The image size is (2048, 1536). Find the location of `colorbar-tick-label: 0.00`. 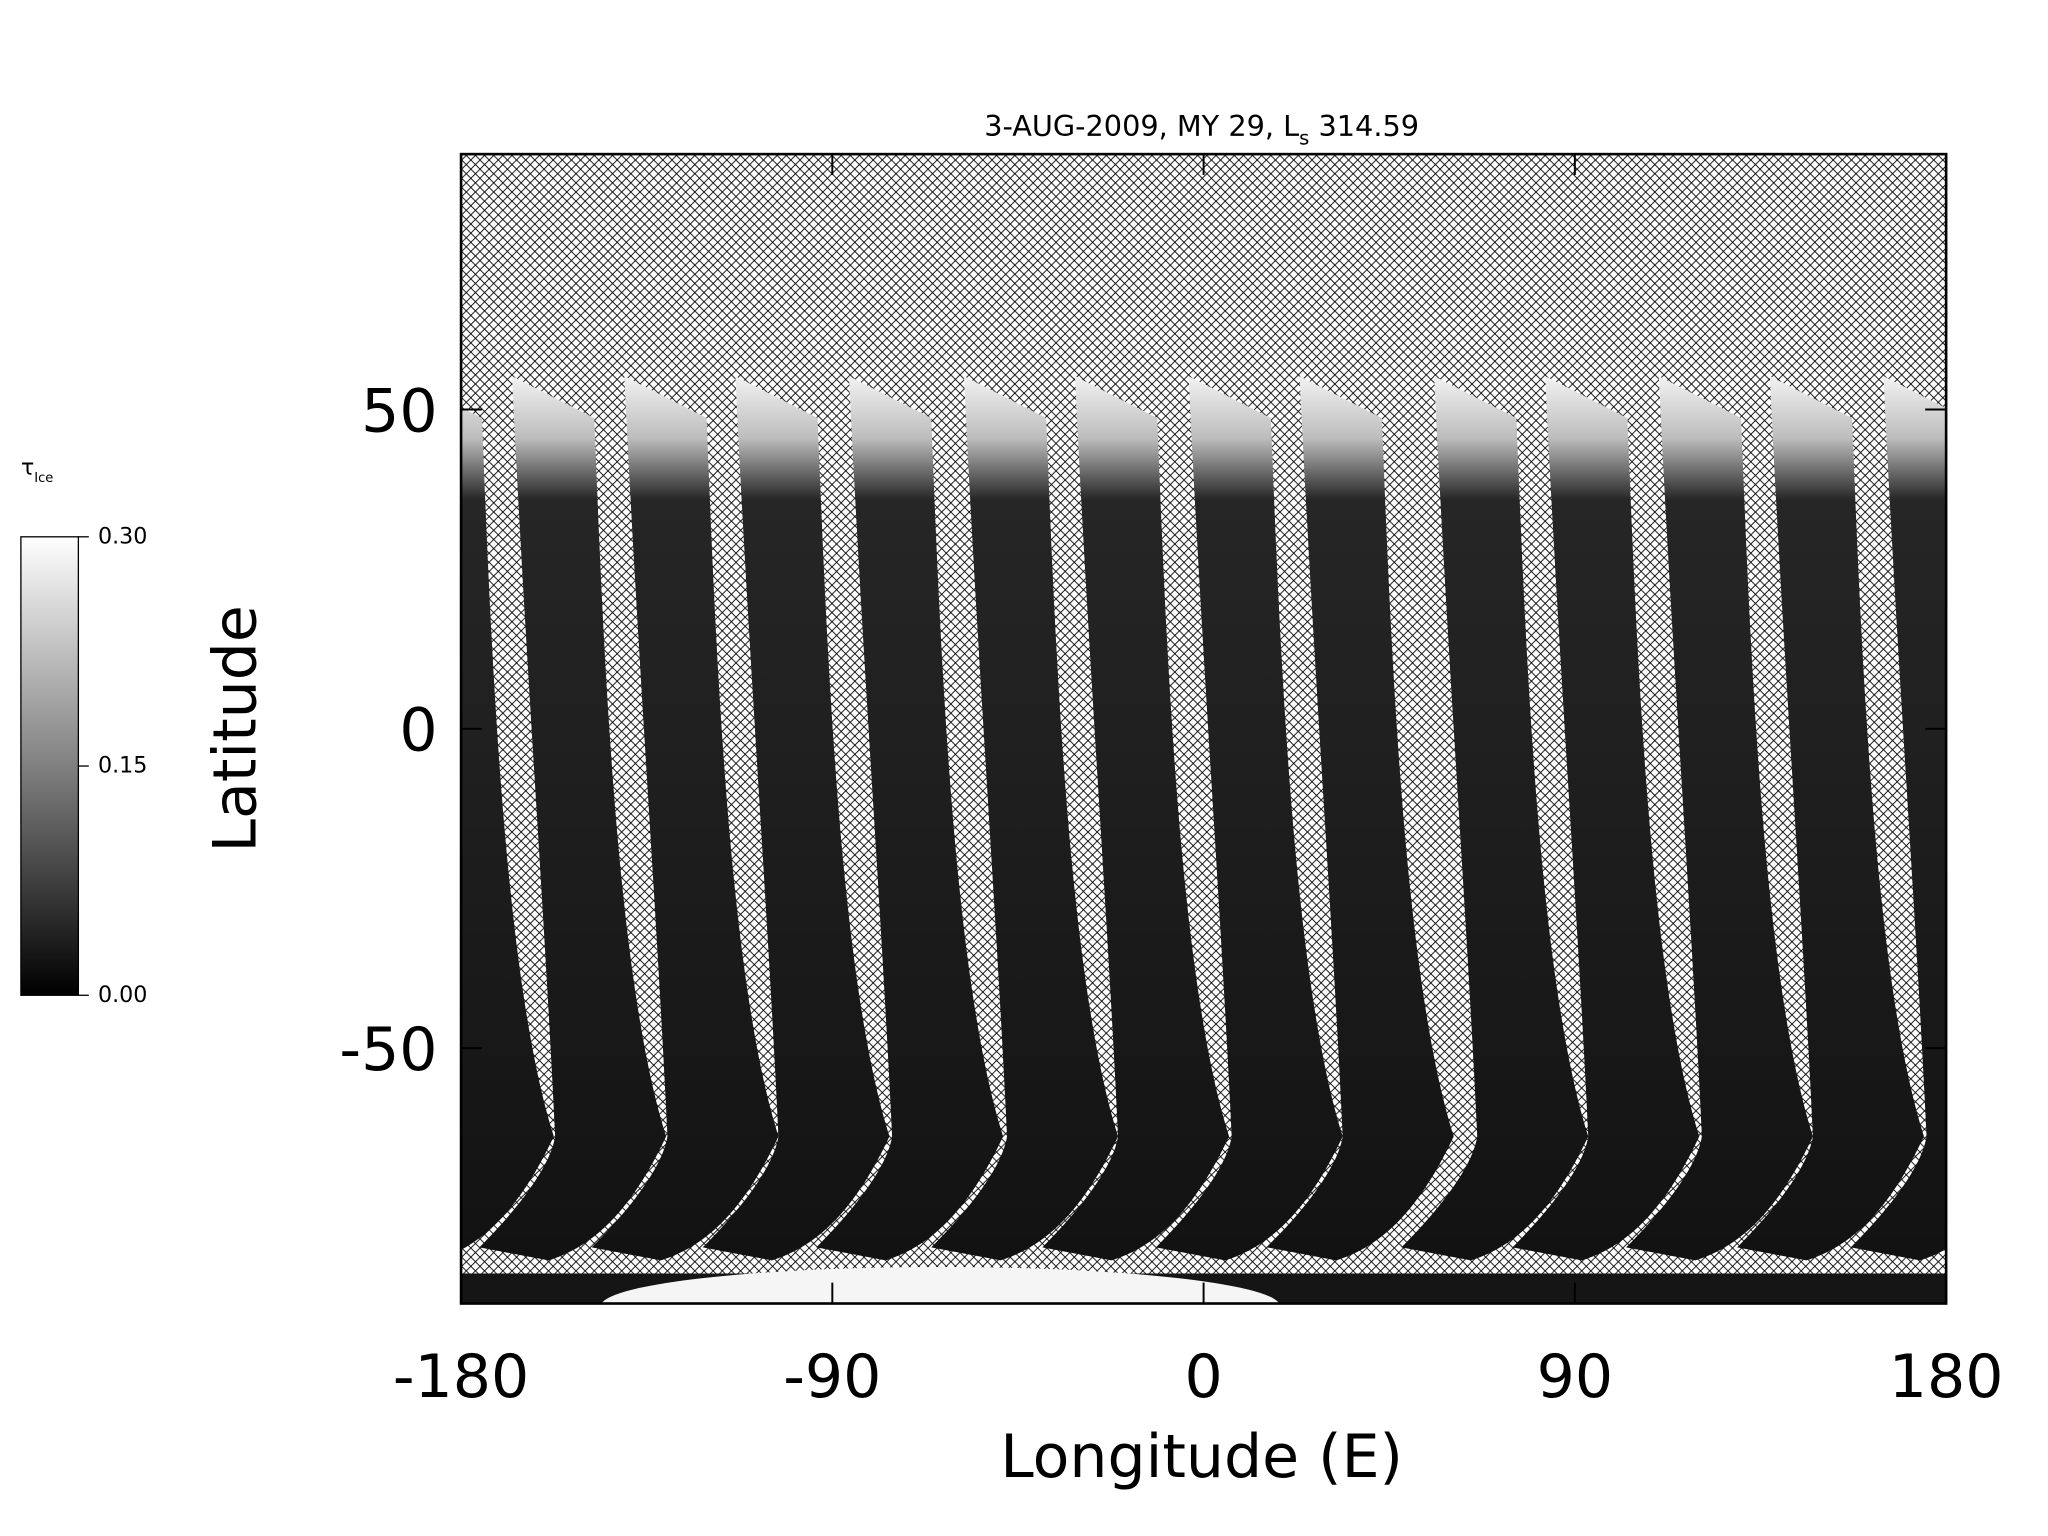

colorbar-tick-label: 0.00 is located at coordinates (122, 995).